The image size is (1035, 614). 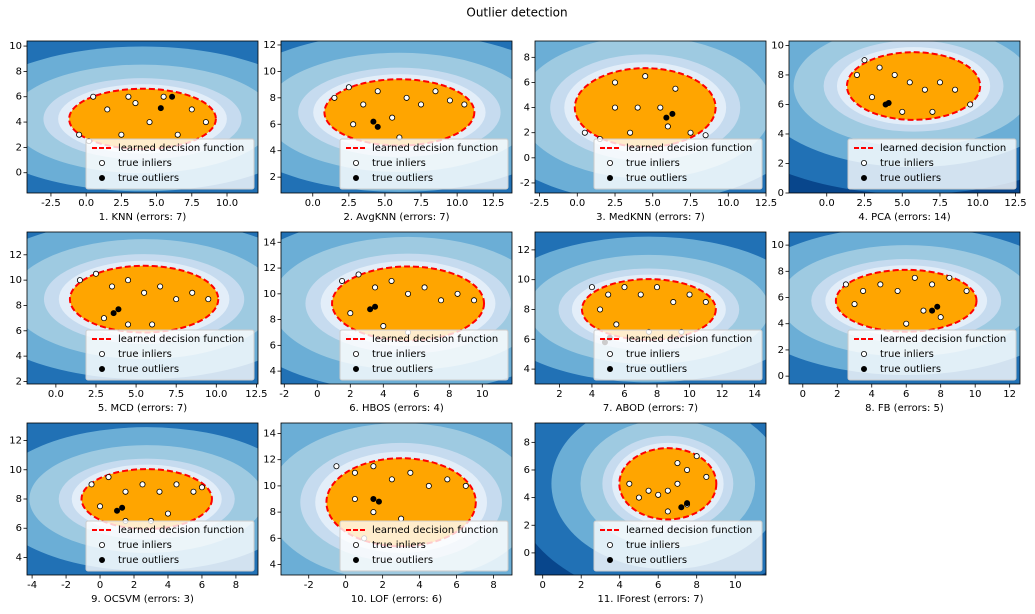 What do you see at coordinates (15, 255) in the screenshot?
I see `y-tick-label: 12` at bounding box center [15, 255].